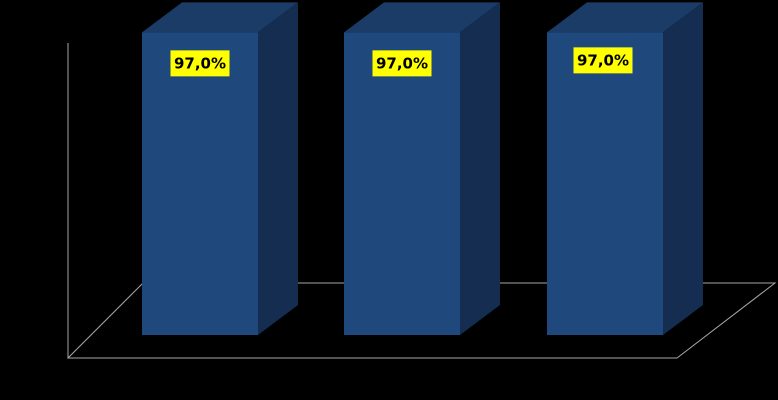 The width and height of the screenshot is (778, 400). I want to click on data-label-1: 97,0%, so click(200, 63).